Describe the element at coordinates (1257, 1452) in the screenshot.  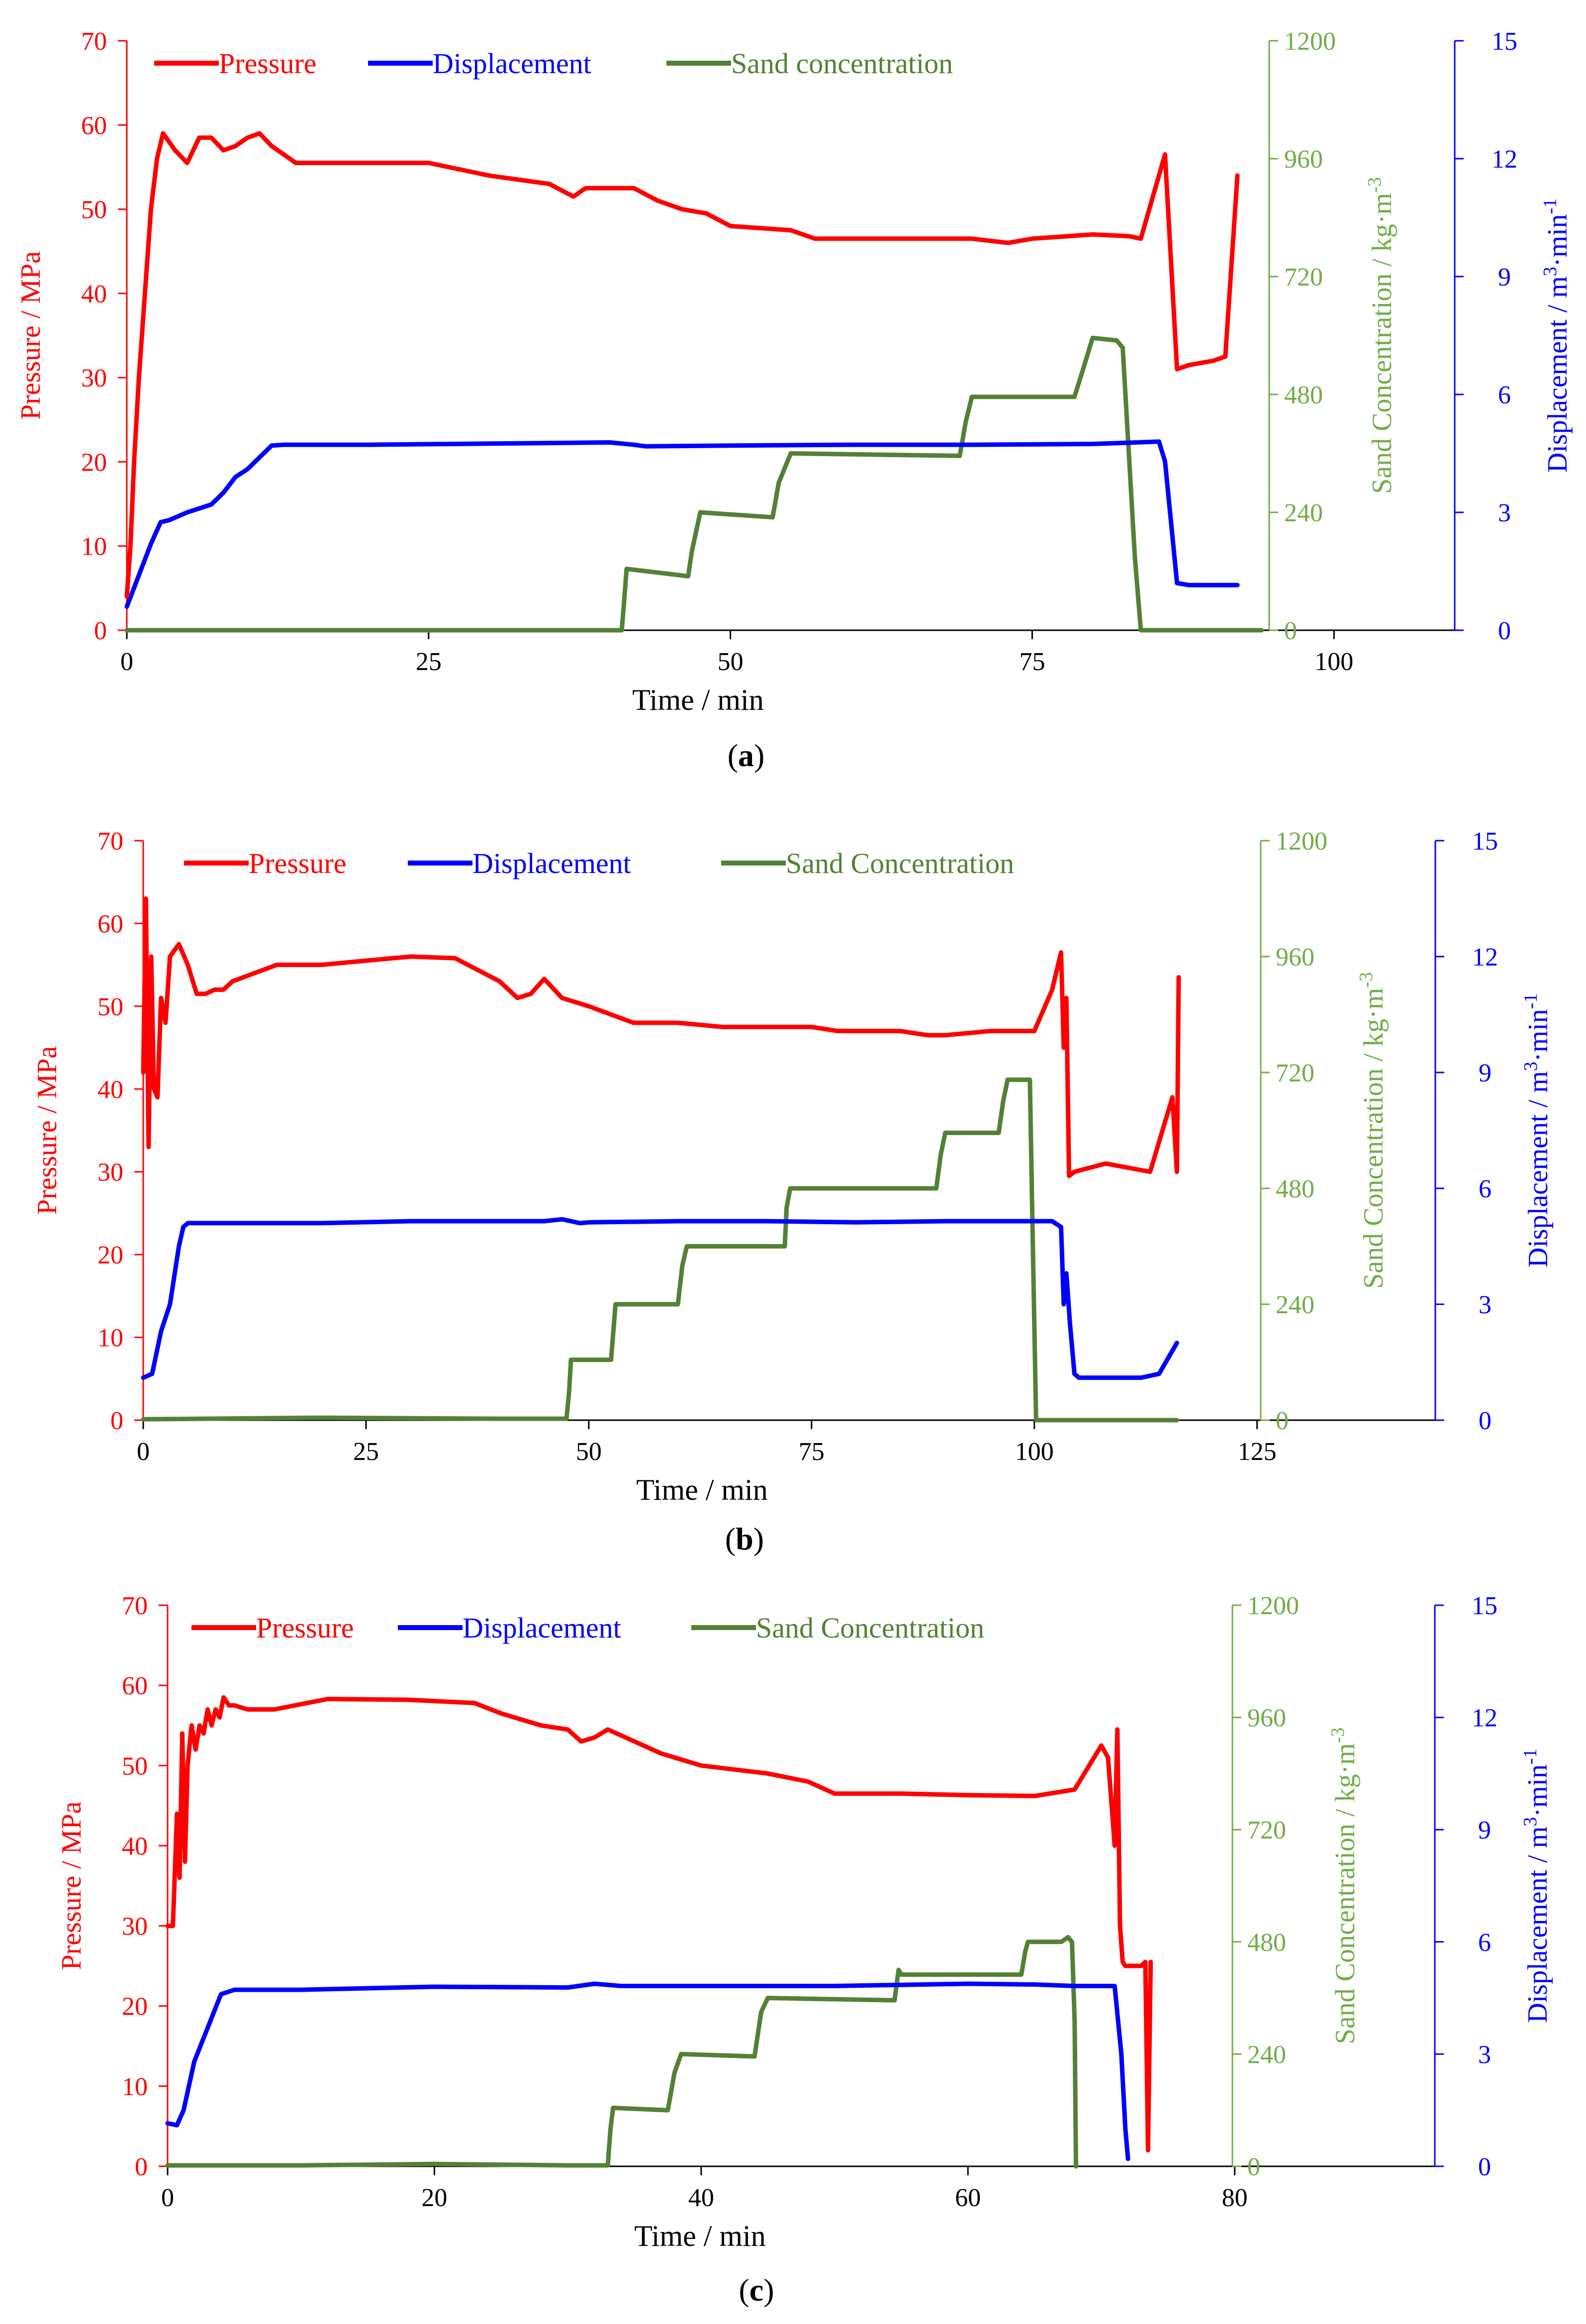
I see `panel-b-x-tick-label: 125` at that location.